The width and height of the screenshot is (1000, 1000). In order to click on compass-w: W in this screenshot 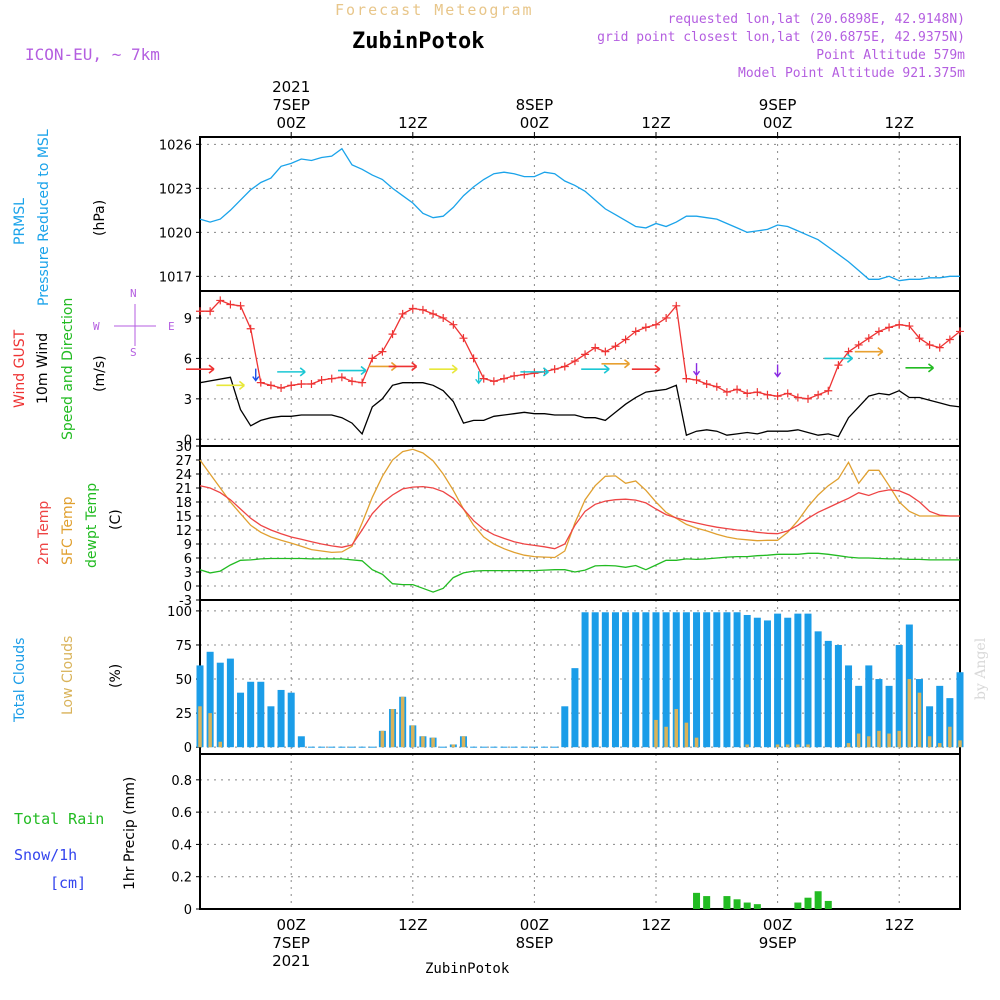, I will do `click(96, 326)`.